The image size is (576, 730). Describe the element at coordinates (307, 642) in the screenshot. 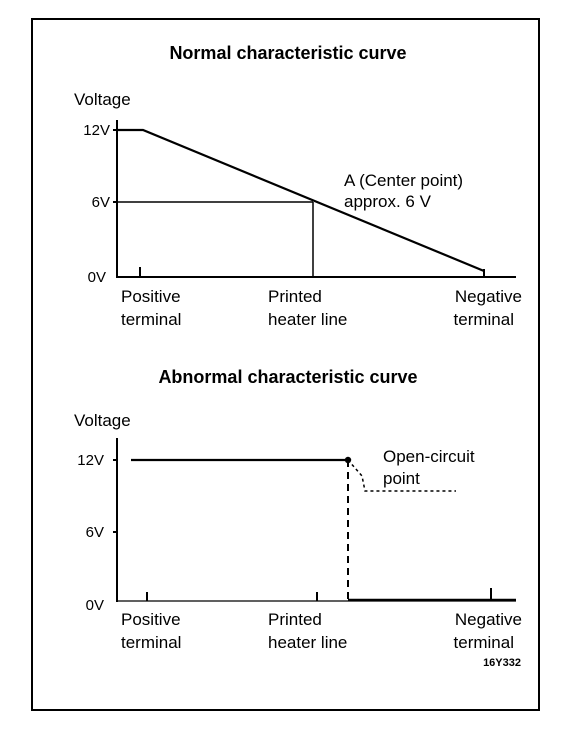

I see `abnormal-x-label-heater-2: heater line` at that location.